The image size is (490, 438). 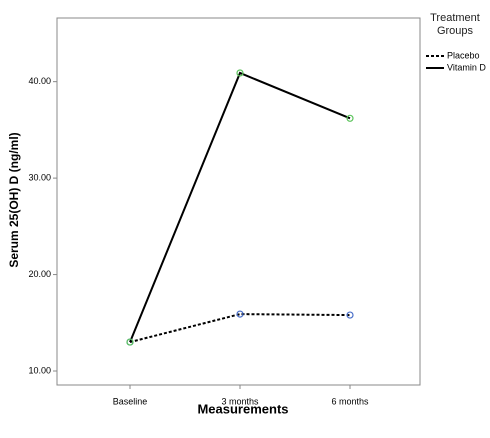 I want to click on legend-title: Treatment Groups, so click(x=455, y=24).